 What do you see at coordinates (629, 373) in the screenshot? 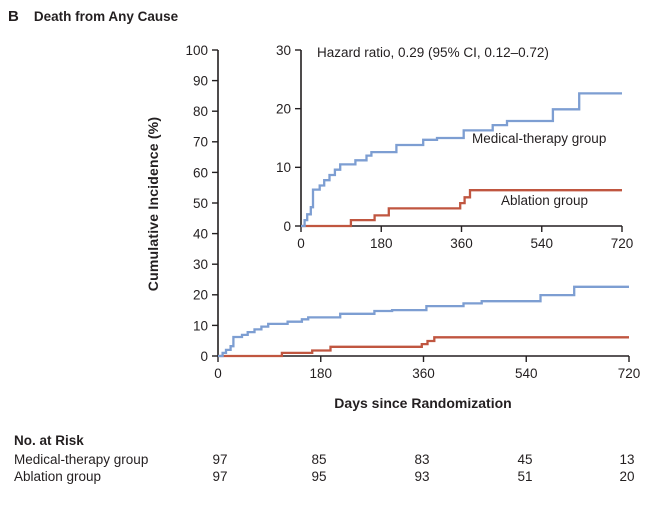
I see `main-x-tick-label: 720` at bounding box center [629, 373].